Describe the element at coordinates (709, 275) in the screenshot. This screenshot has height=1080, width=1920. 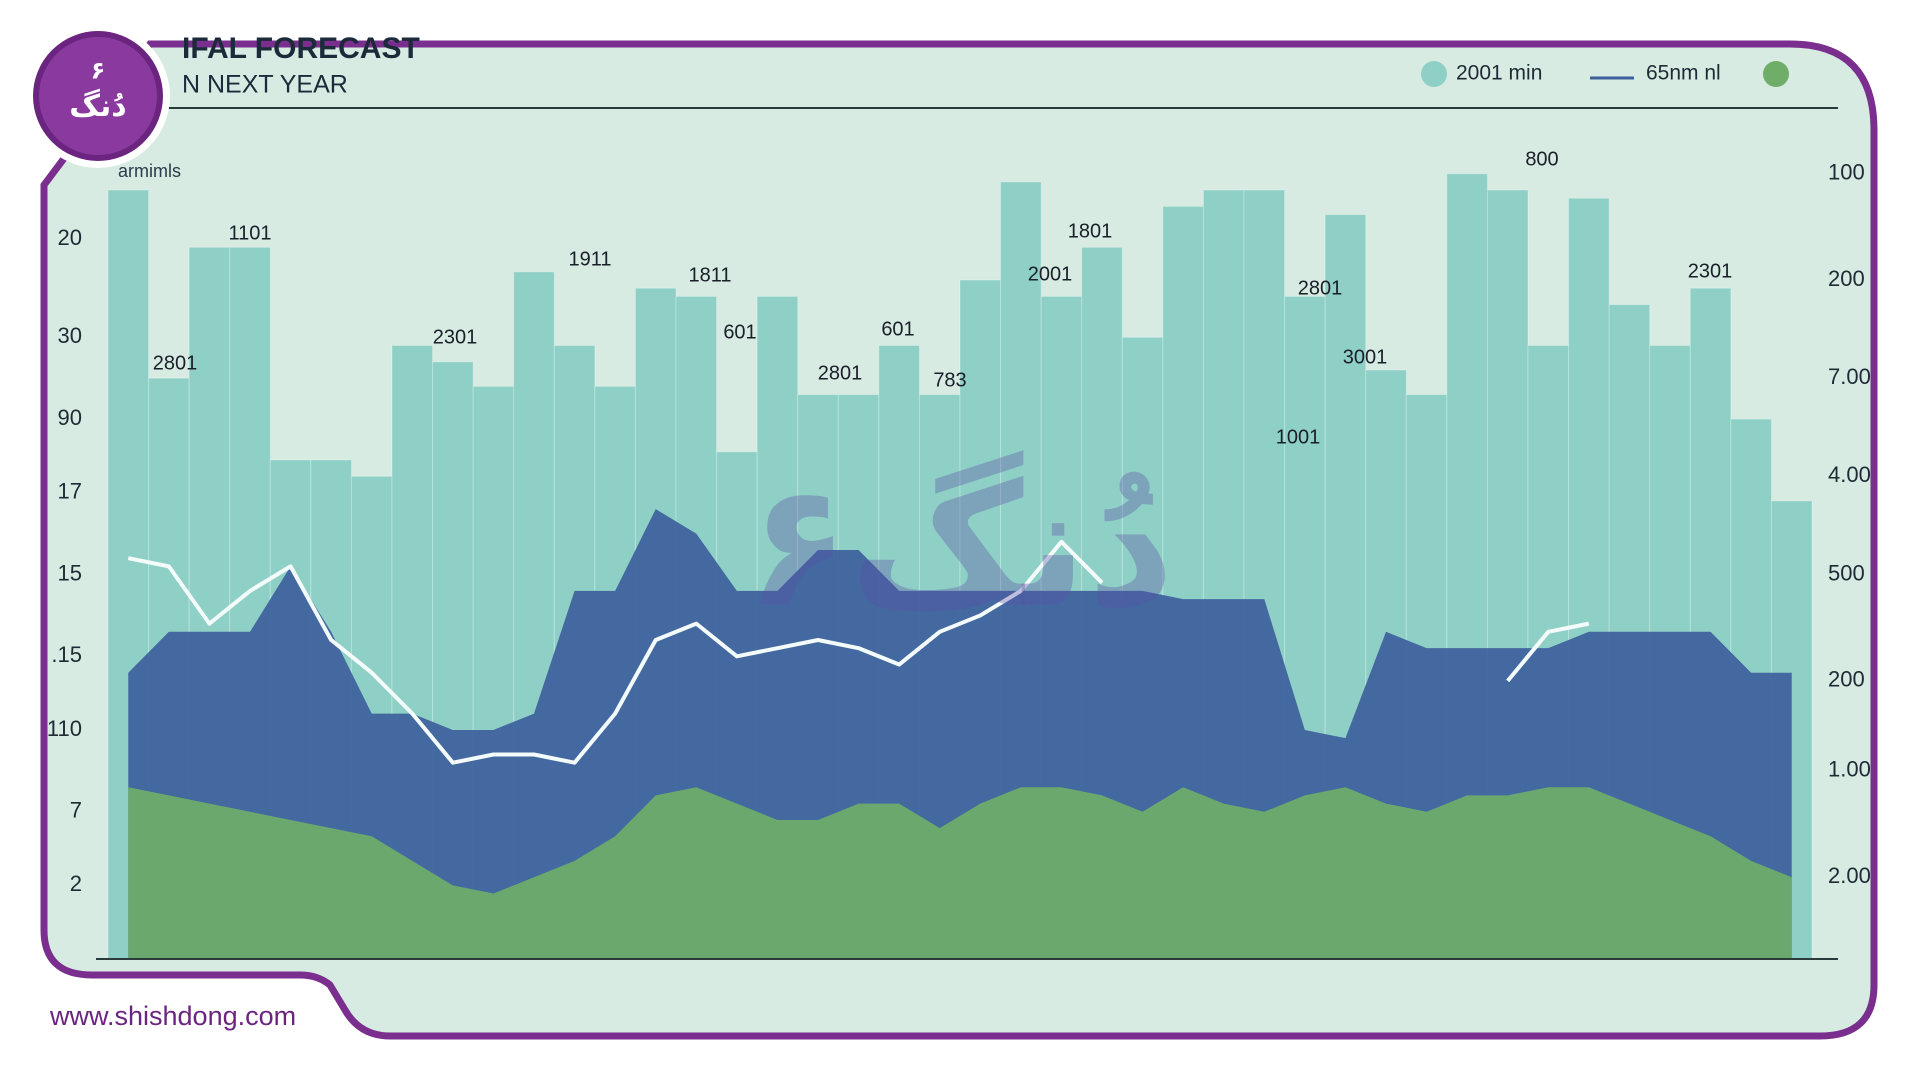
I see `annotation: 1811` at that location.